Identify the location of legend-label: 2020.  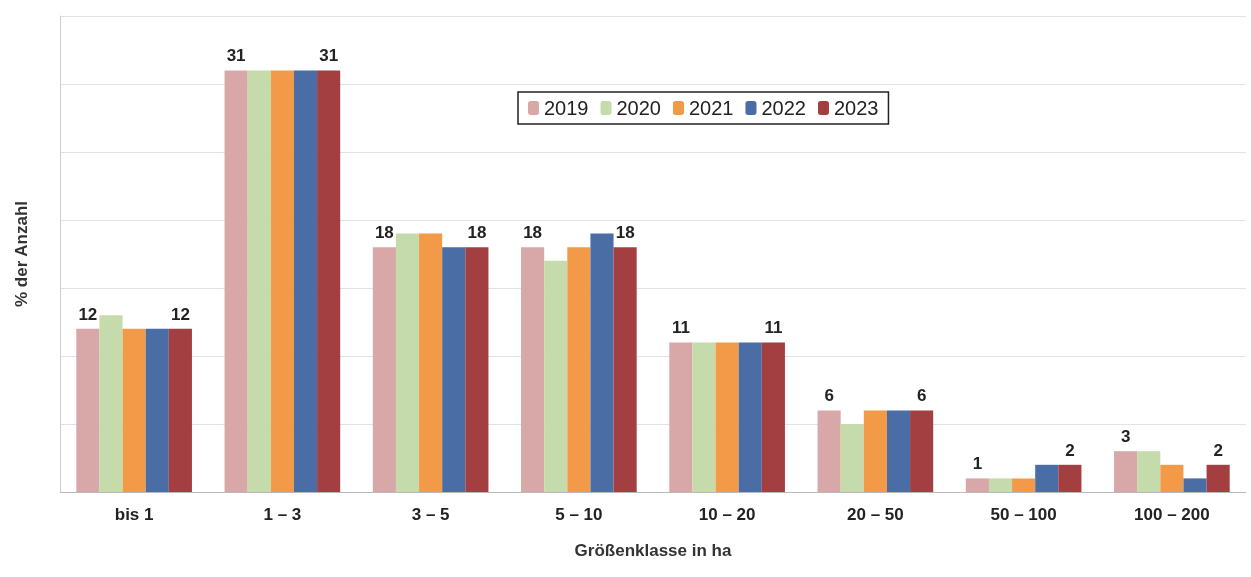
(638, 108).